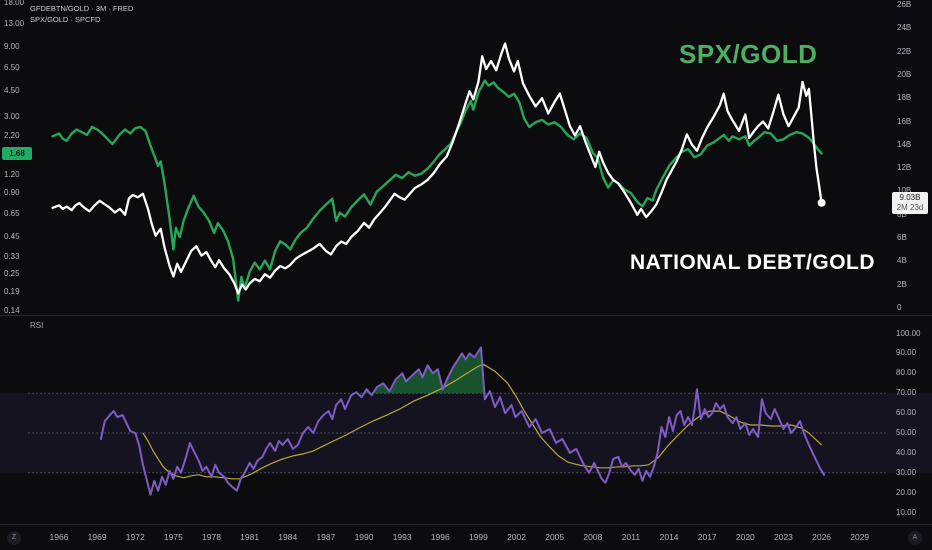 The width and height of the screenshot is (932, 550). Describe the element at coordinates (904, 168) in the screenshot. I see `right-axis-tick: 12B` at that location.